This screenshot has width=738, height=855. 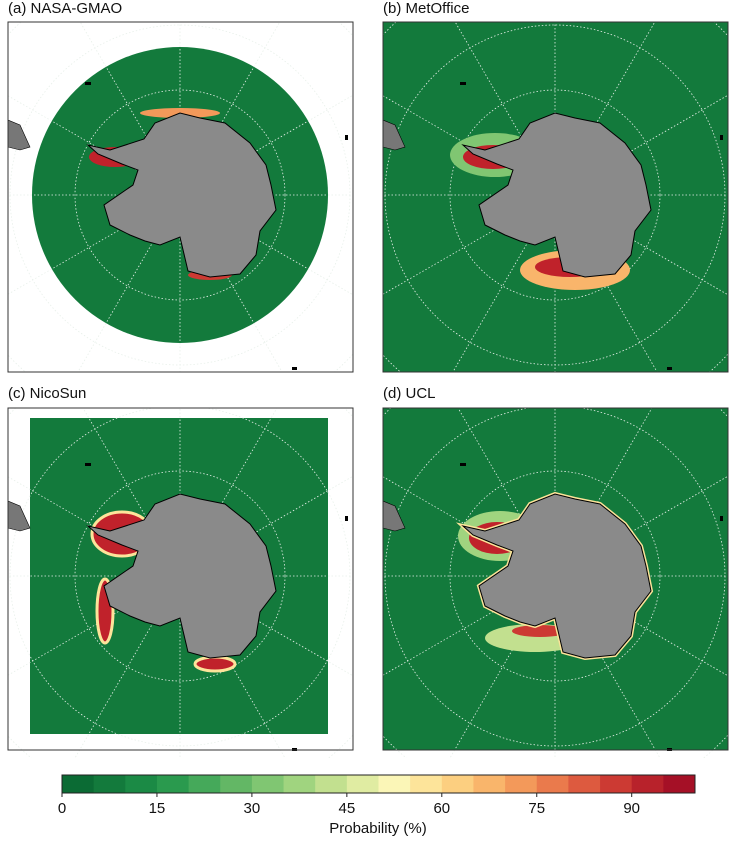 What do you see at coordinates (47, 393) in the screenshot?
I see `panel-title: (c) NicoSun` at bounding box center [47, 393].